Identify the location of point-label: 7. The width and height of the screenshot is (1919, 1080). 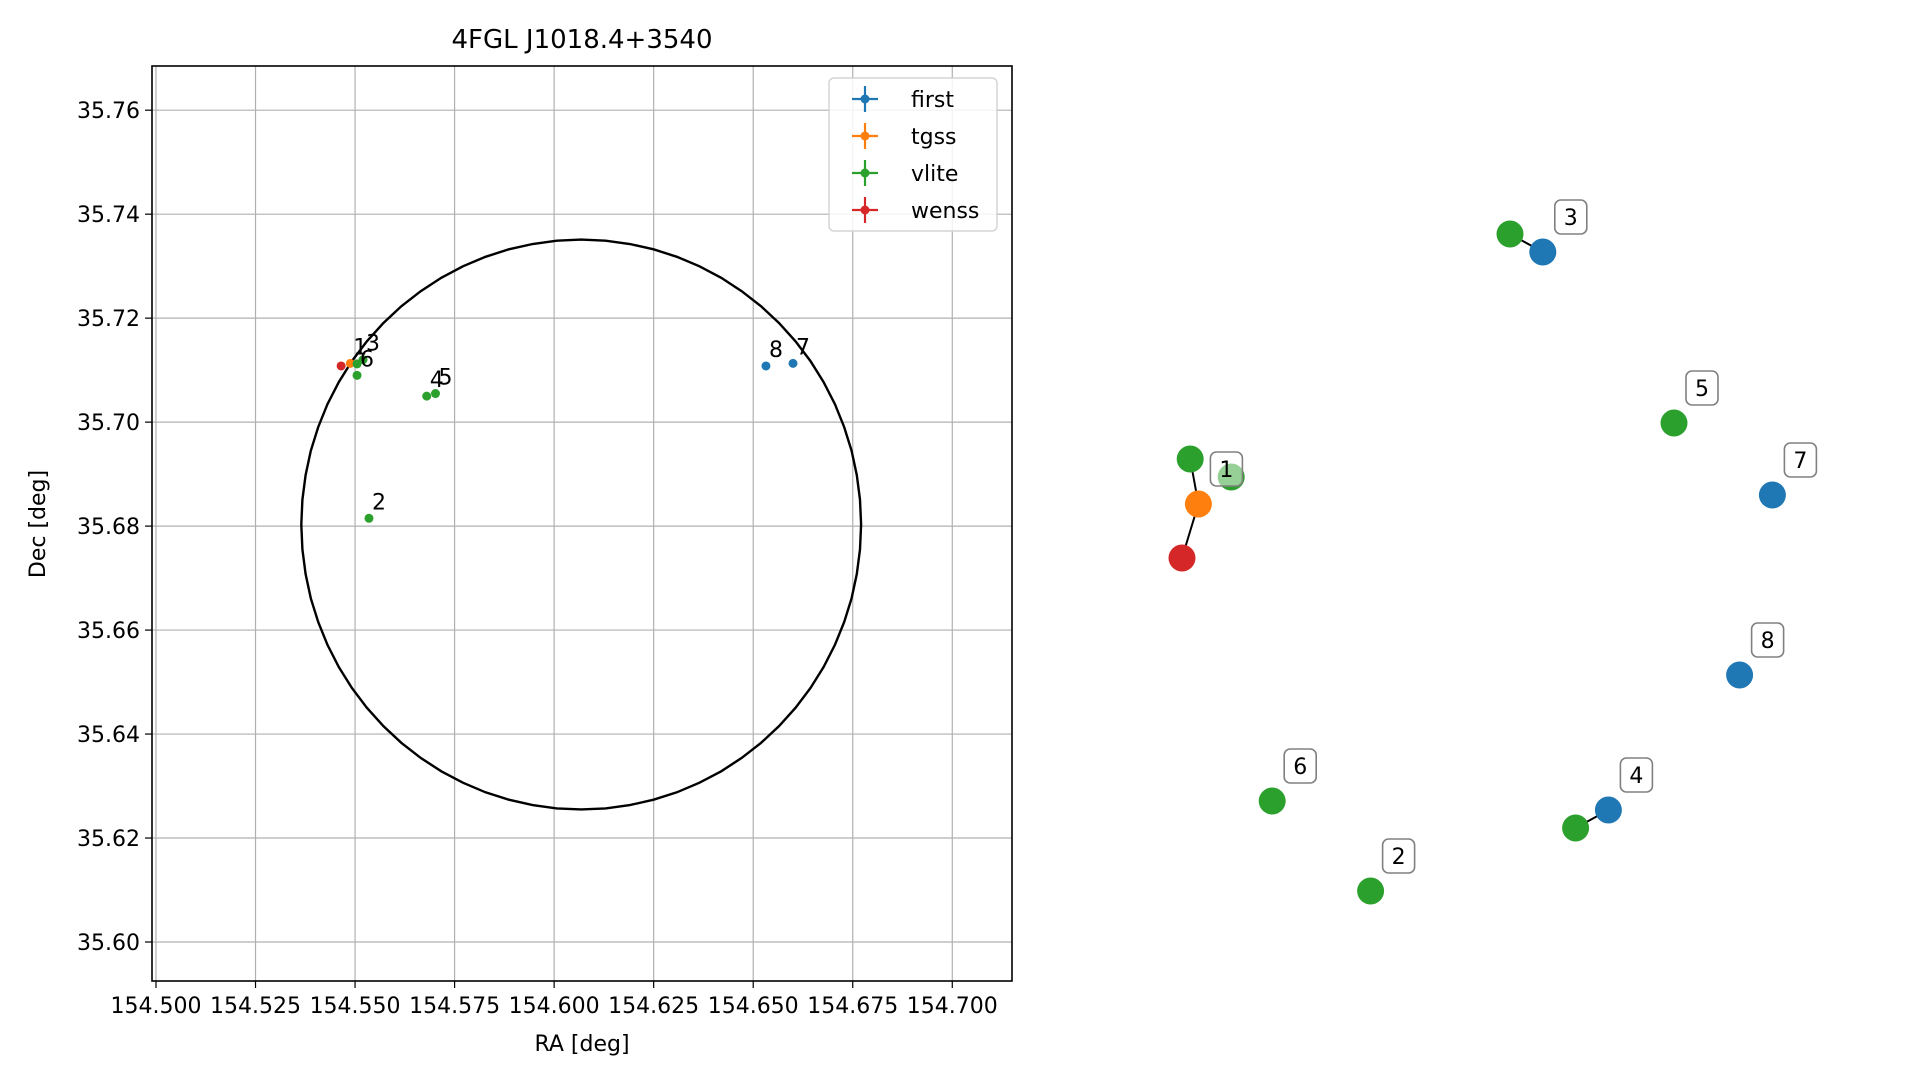
(803, 347).